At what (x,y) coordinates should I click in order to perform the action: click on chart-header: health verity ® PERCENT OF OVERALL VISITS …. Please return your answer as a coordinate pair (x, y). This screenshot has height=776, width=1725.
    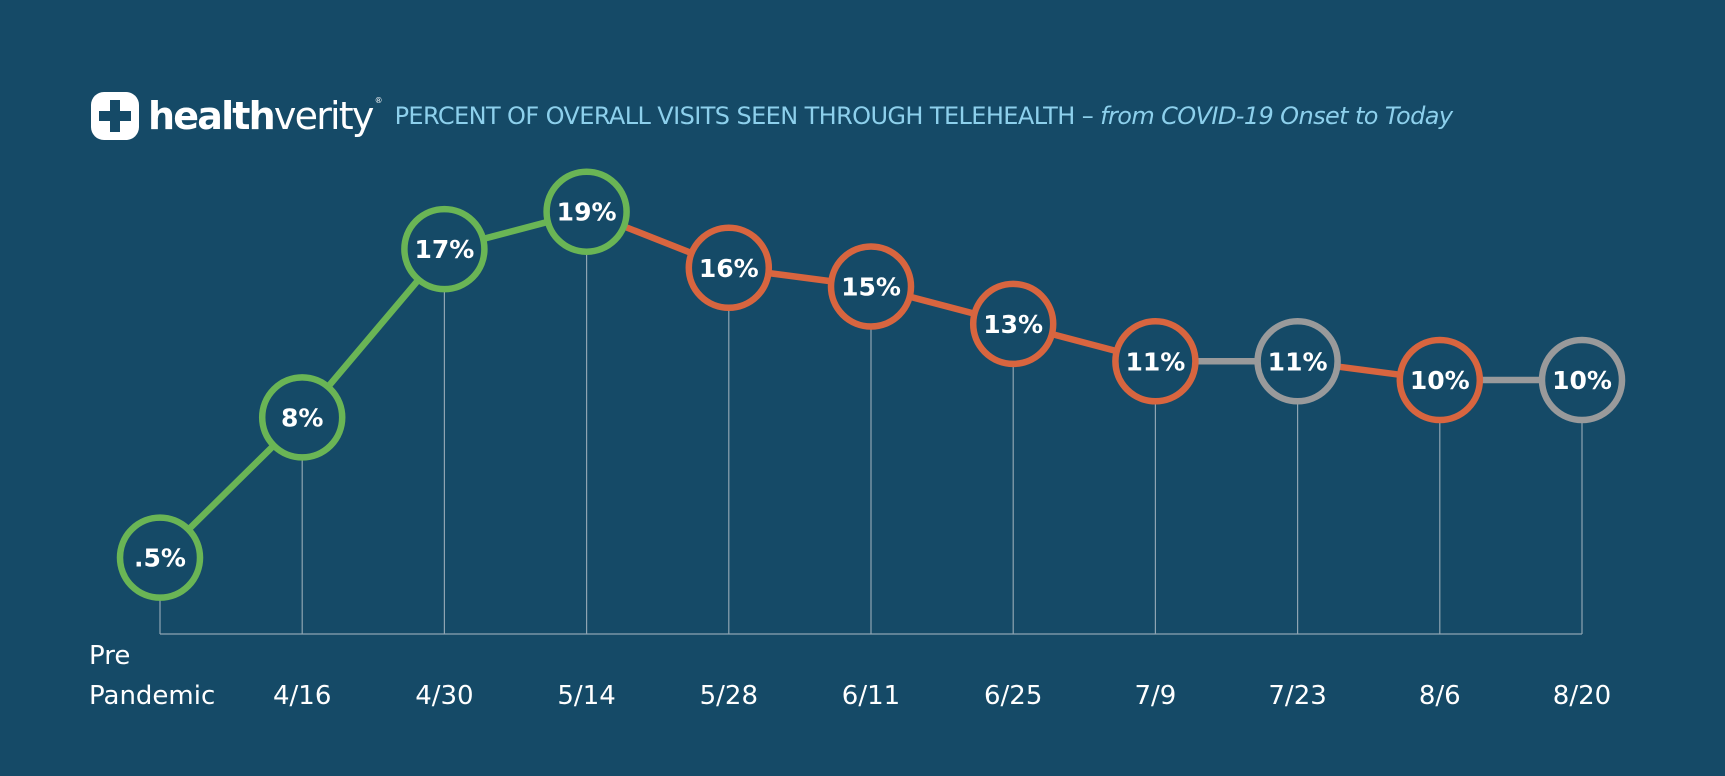
    Looking at the image, I should click on (770, 116).